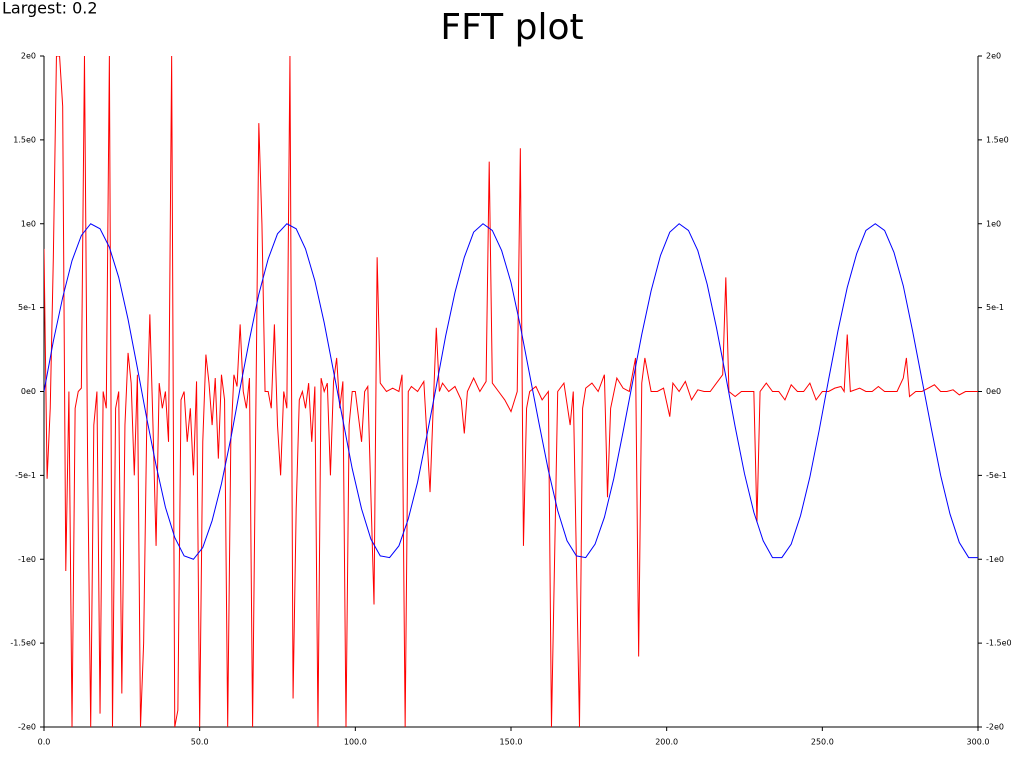 The width and height of the screenshot is (1024, 768). Describe the element at coordinates (822, 742) in the screenshot. I see `x-tick-label: 250.0` at that location.